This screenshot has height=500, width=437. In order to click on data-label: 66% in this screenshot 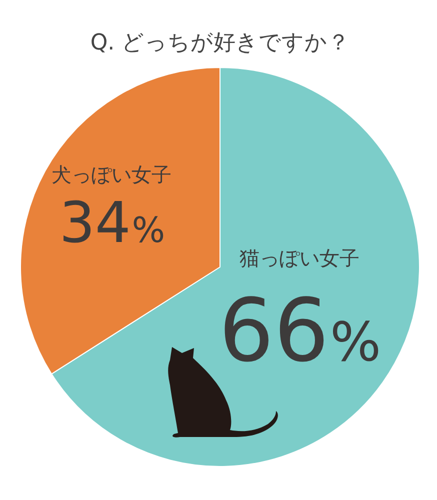, I will do `click(300, 331)`.